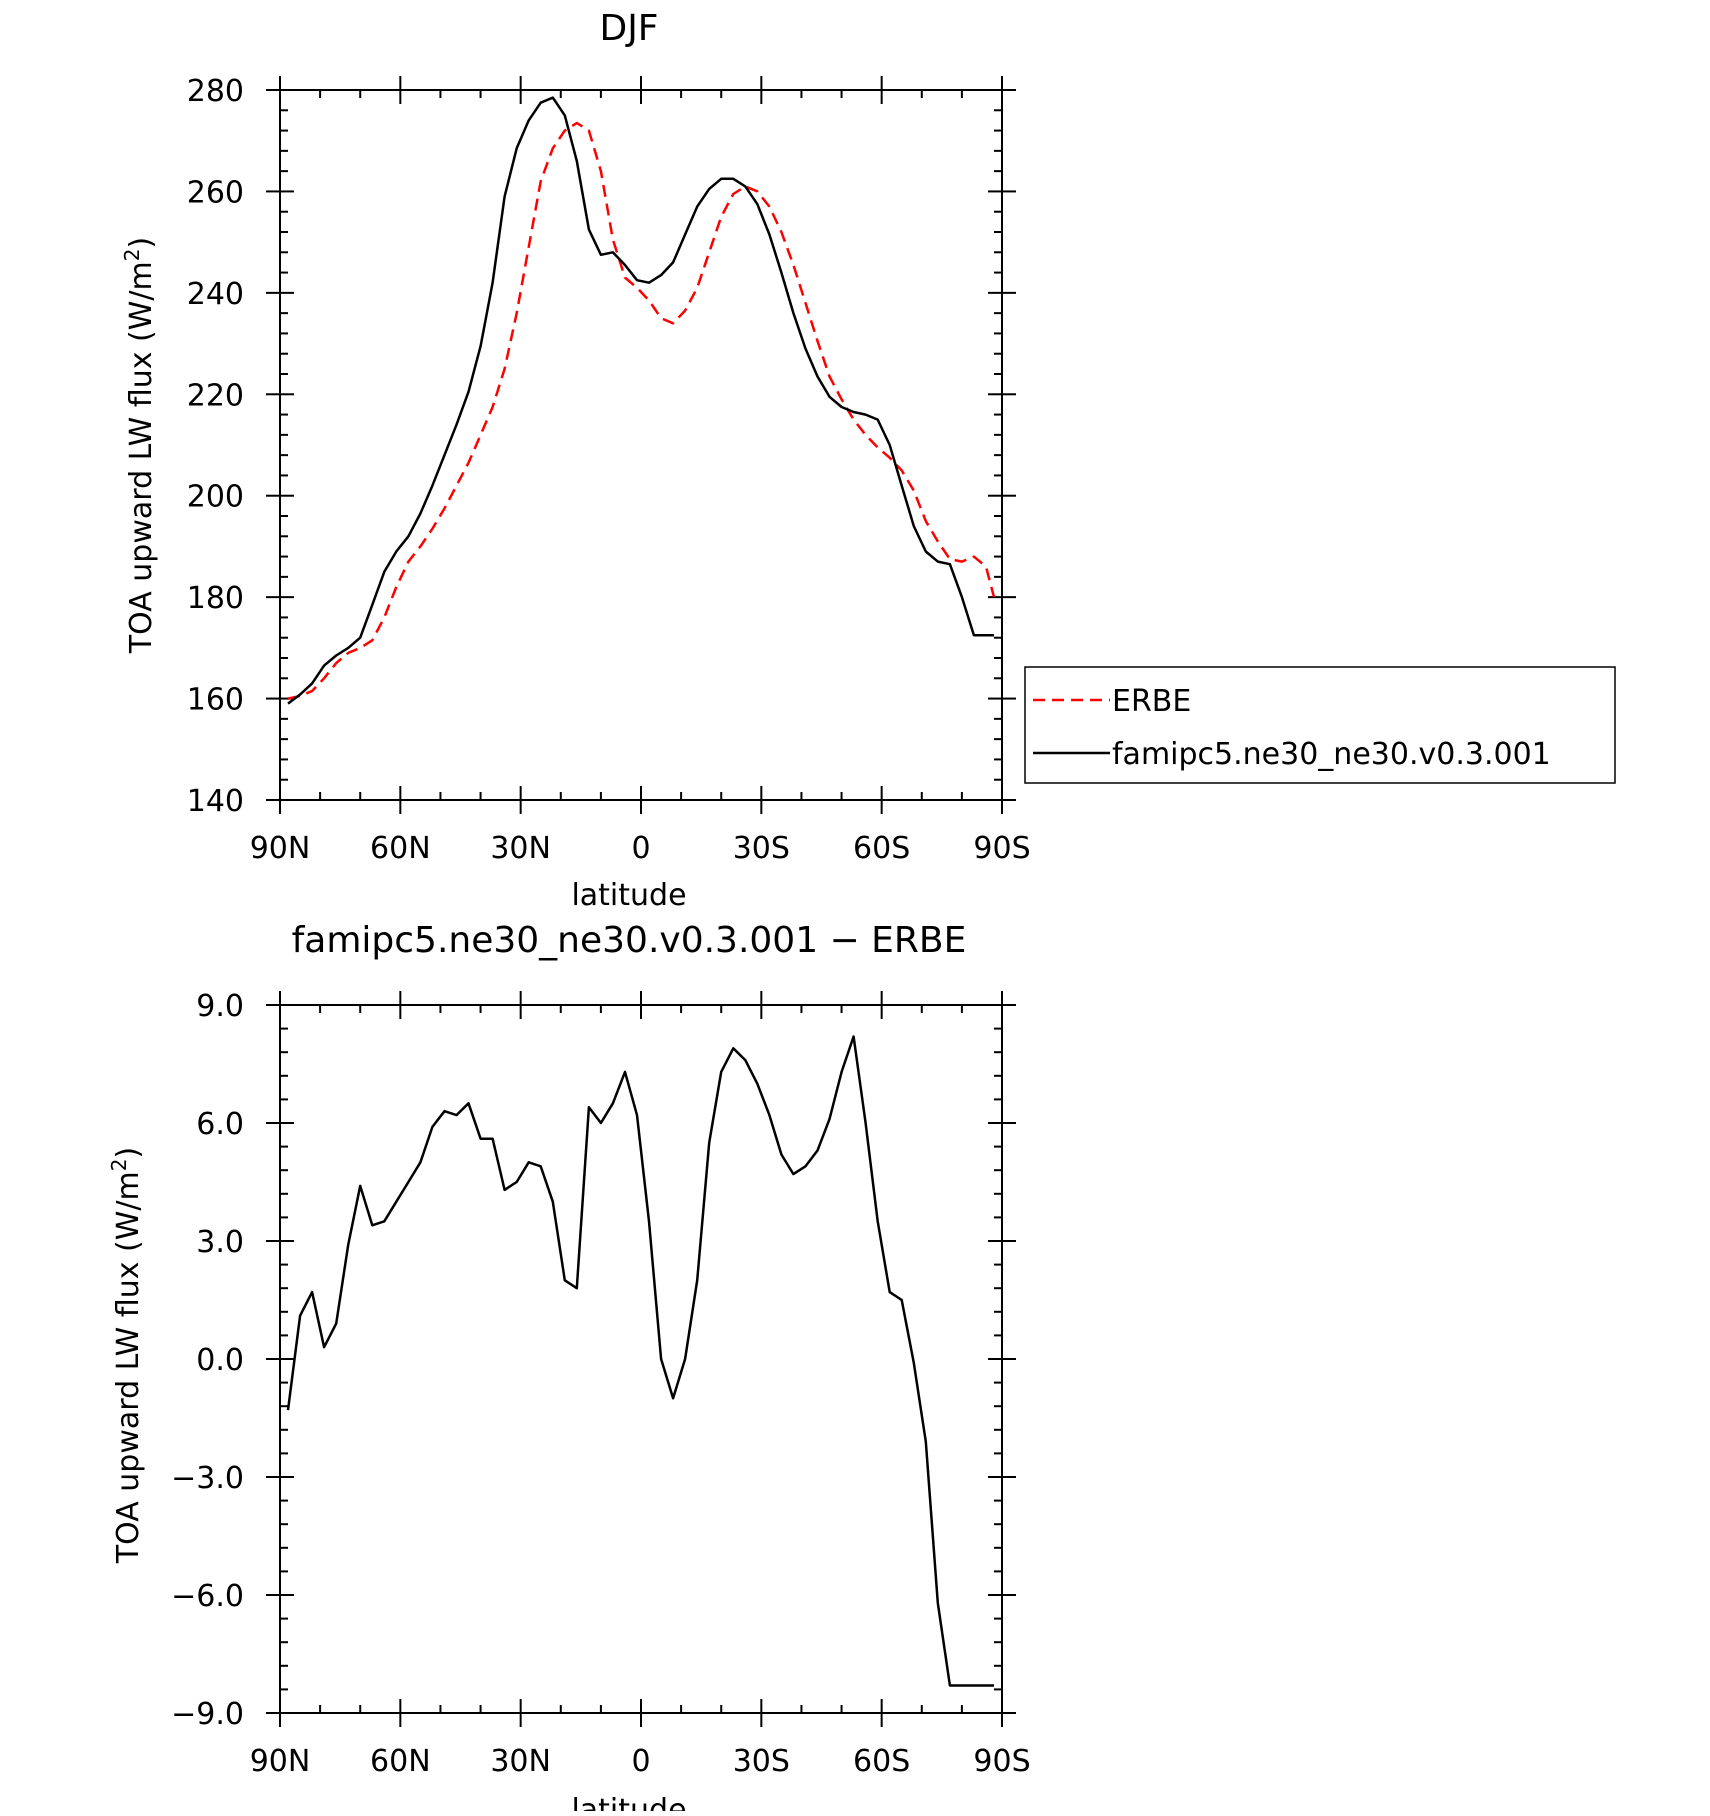  I want to click on bottom-y-tick-label: 9.0, so click(220, 1006).